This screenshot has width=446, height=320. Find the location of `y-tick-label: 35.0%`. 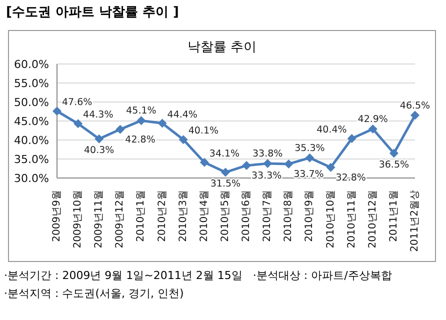

y-tick-label: 35.0% is located at coordinates (31, 159).